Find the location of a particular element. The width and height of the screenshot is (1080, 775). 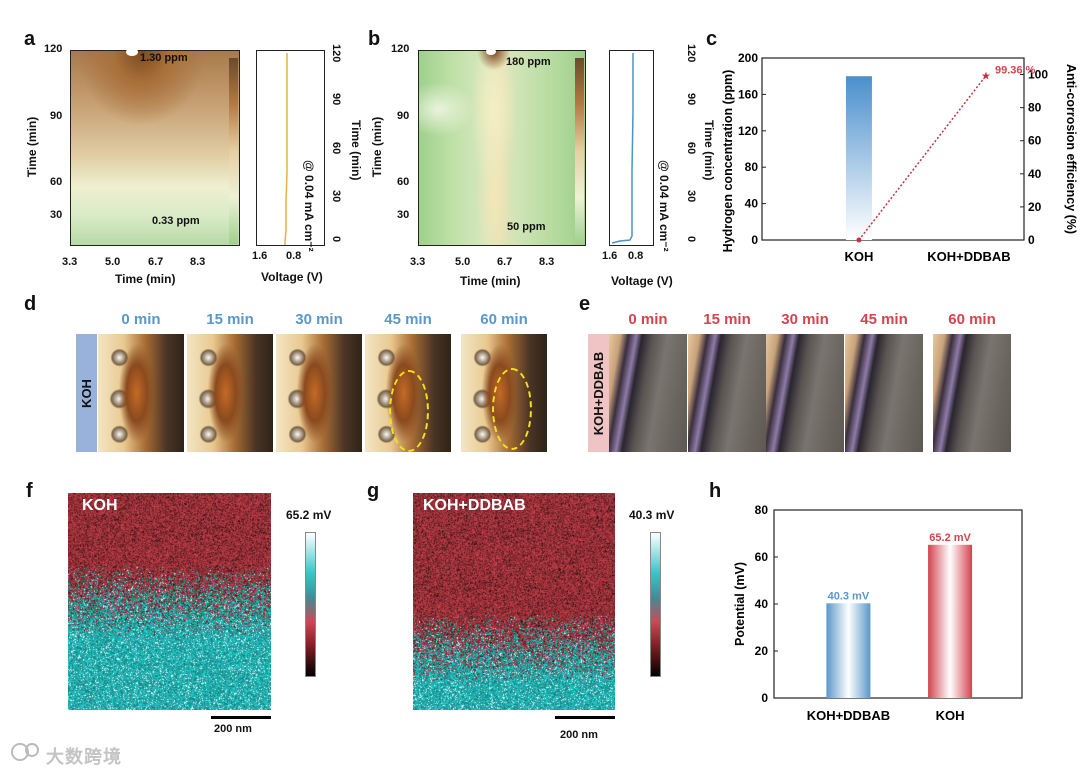

panel-letter-g: g is located at coordinates (373, 491).